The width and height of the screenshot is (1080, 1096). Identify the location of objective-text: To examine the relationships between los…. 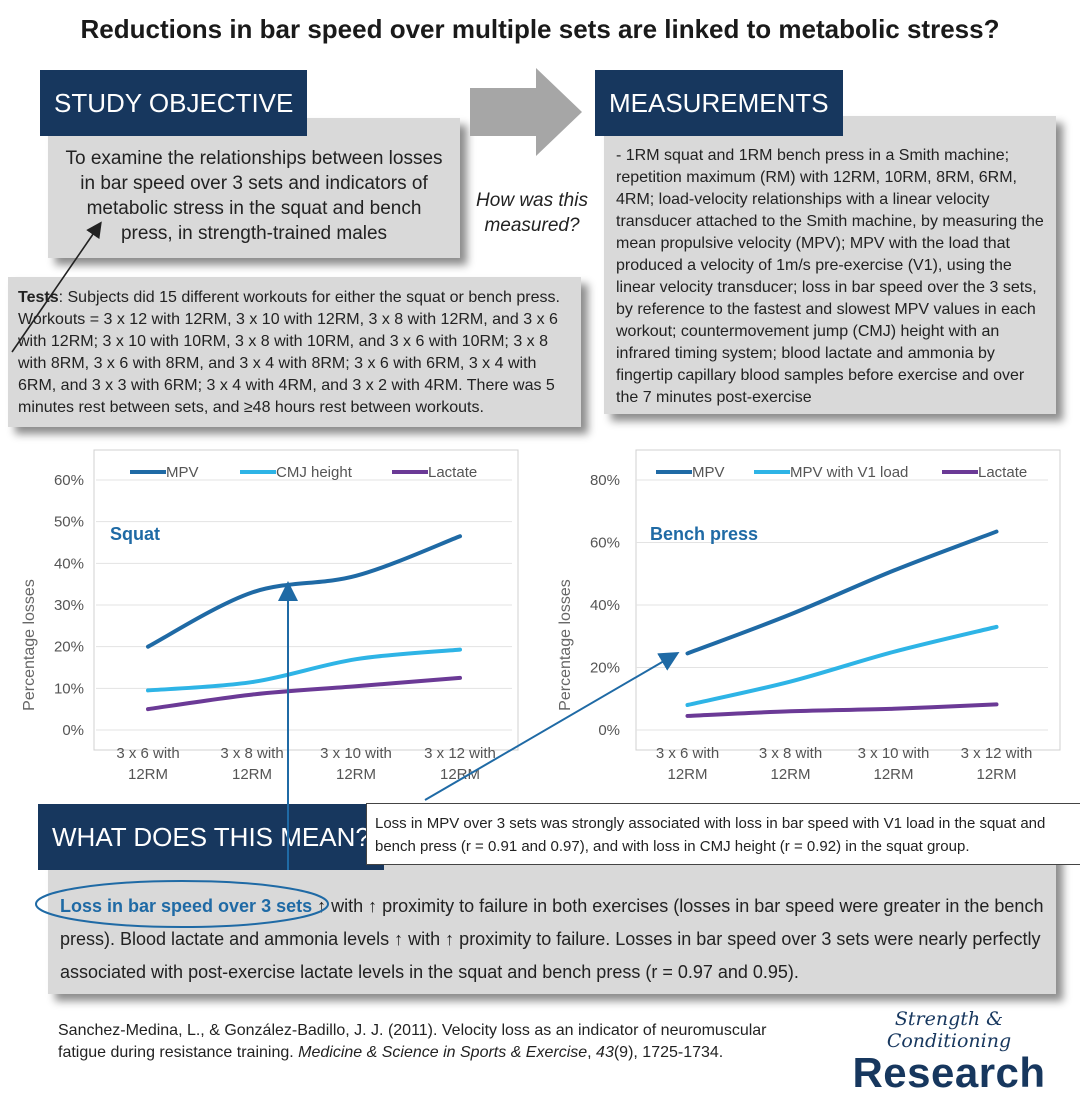
(254, 196).